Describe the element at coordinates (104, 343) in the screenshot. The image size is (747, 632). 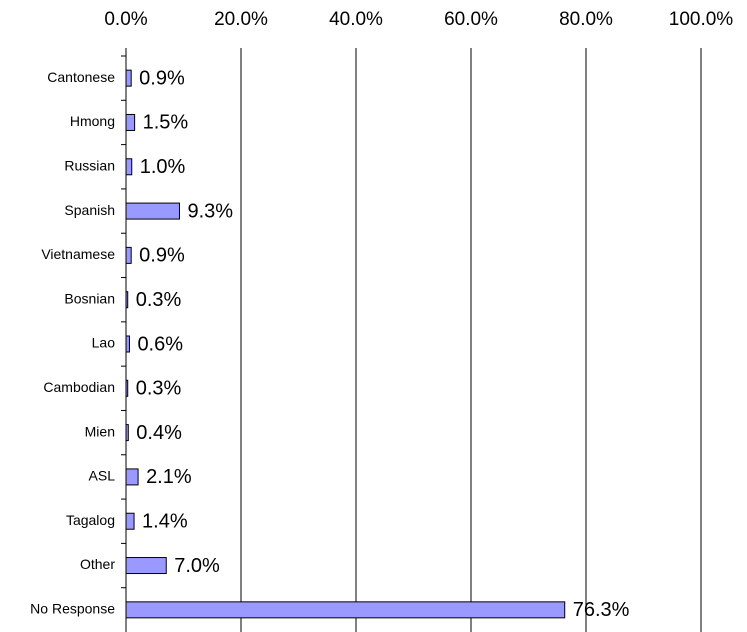
I see `y-tick-label: Lao` at that location.